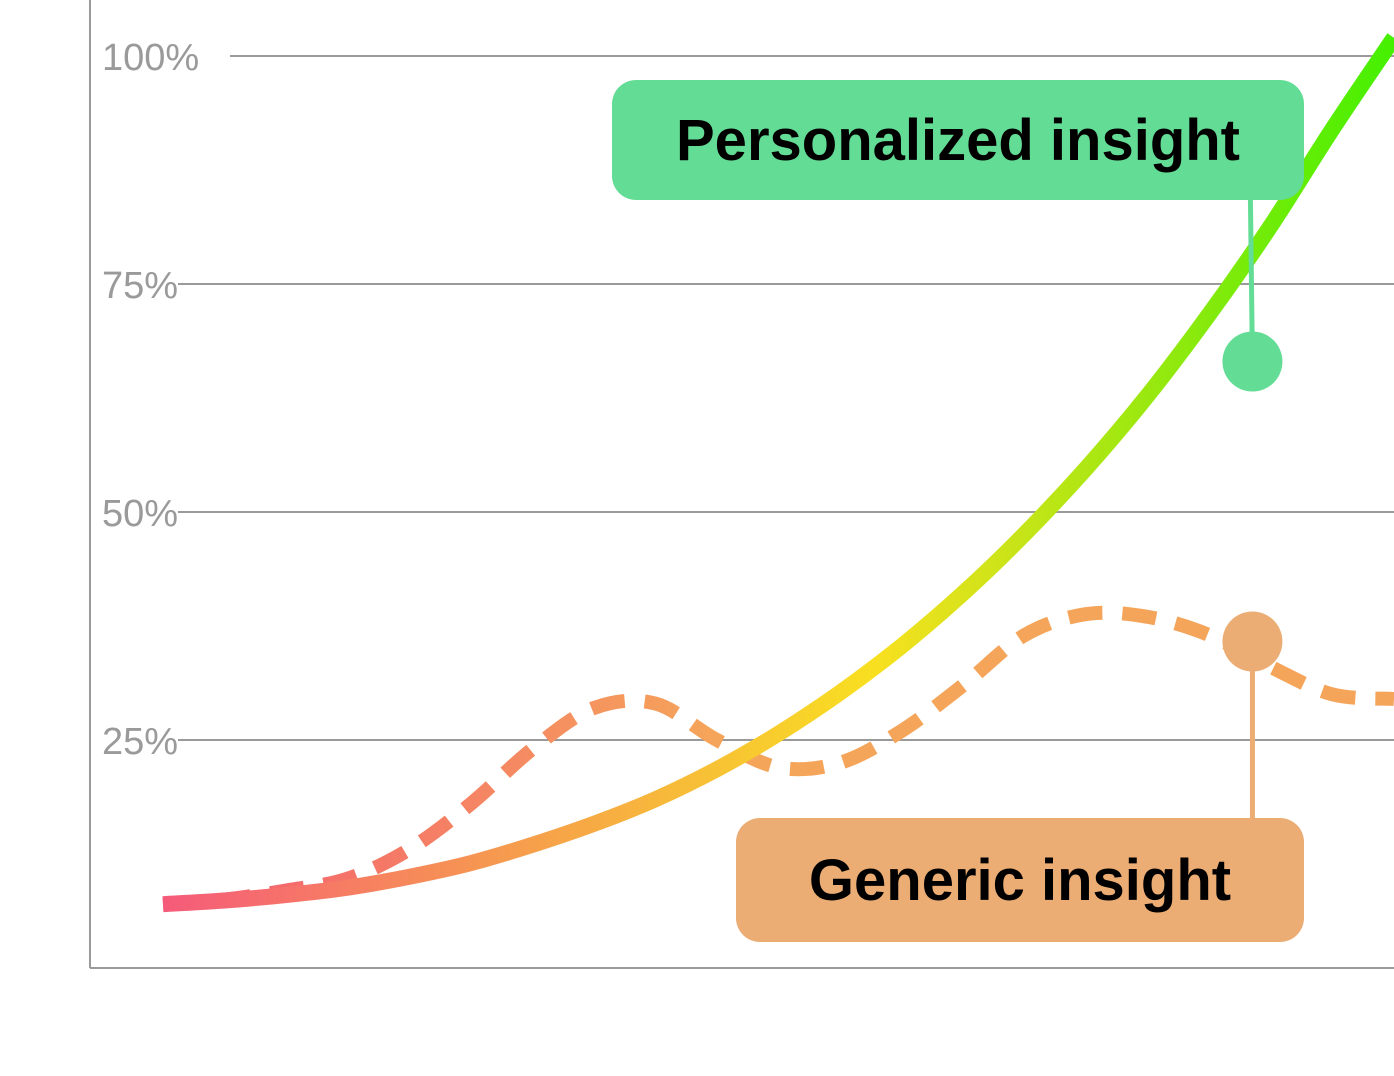 This screenshot has height=1076, width=1394. I want to click on y-axis-ticks: 25% 50% 75% 100%, so click(150, 400).